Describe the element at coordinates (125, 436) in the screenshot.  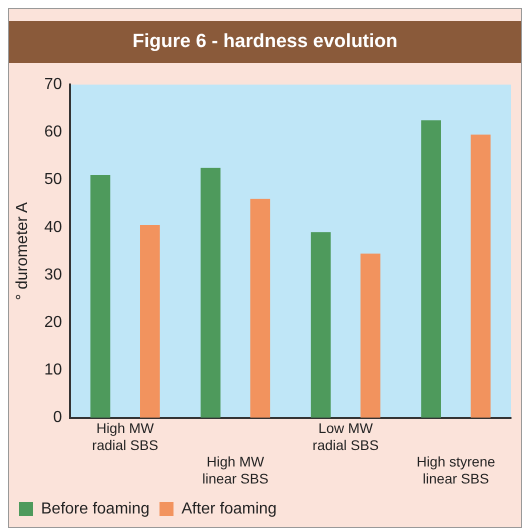
I see `x-tick-label: High MW radial SBS` at that location.